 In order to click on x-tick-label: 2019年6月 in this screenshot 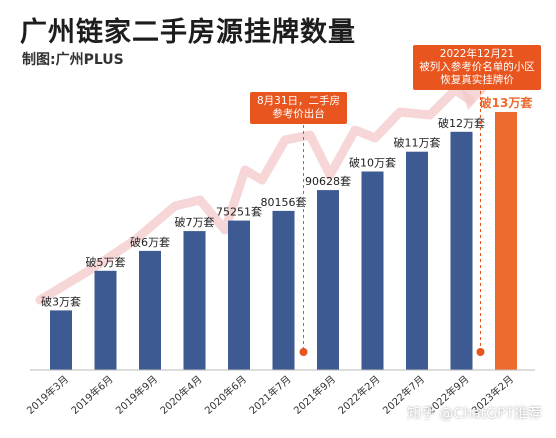, I will do `click(91, 395)`.